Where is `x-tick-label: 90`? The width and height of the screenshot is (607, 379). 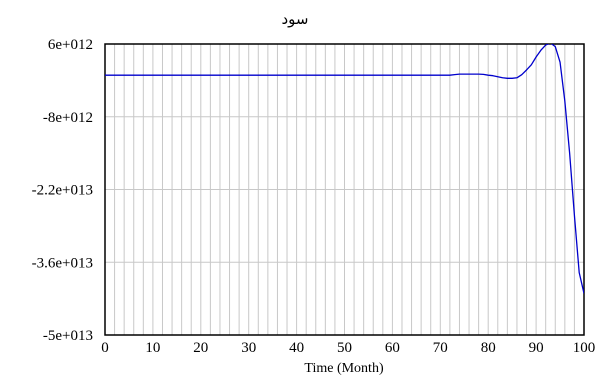
x-tick-label: 90 is located at coordinates (536, 348).